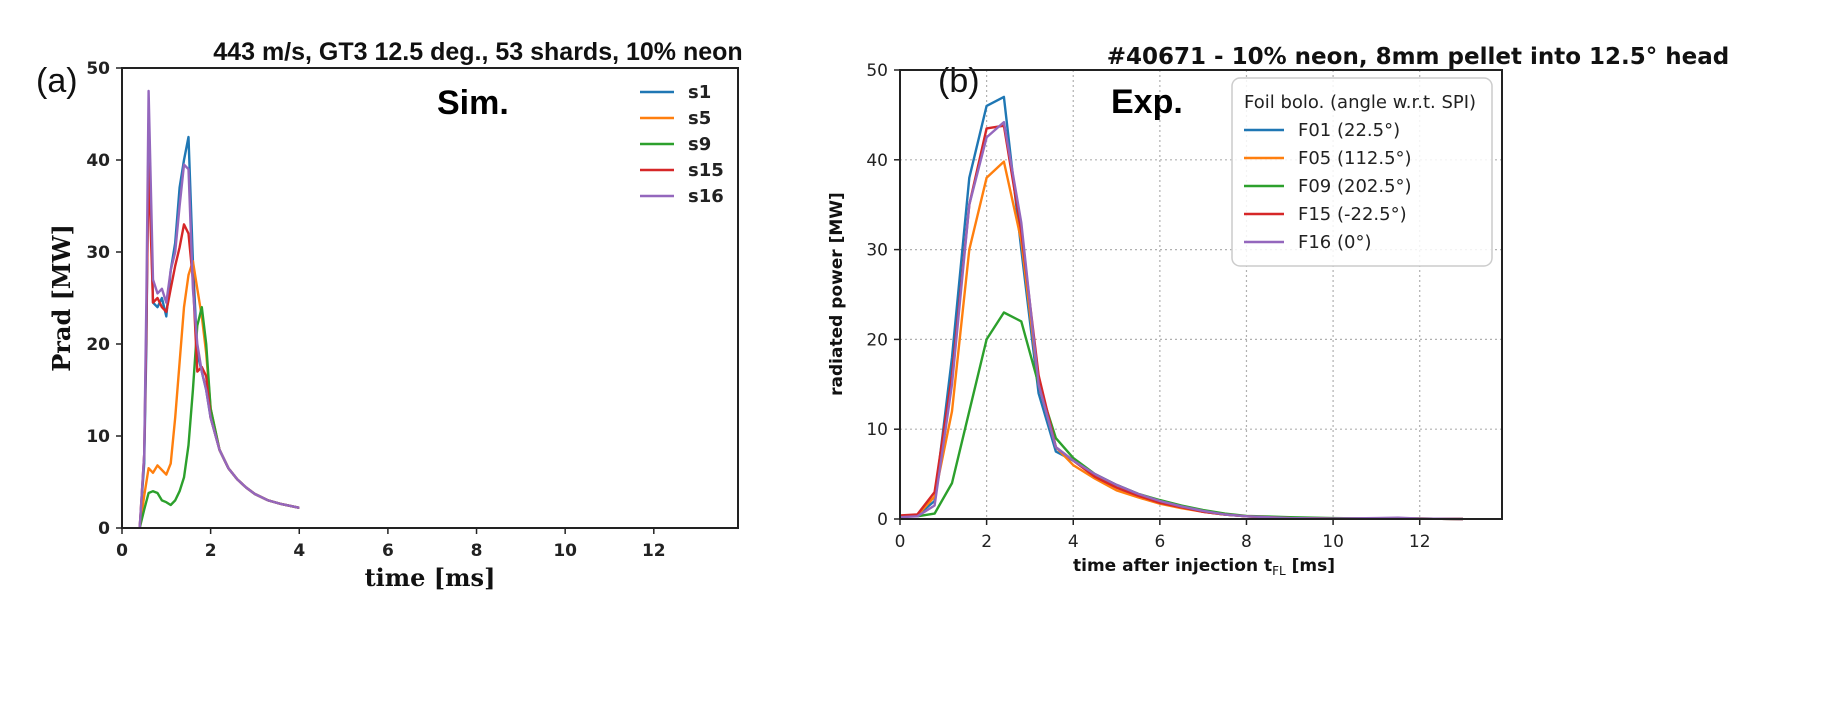  What do you see at coordinates (959, 81) in the screenshot?
I see `panel-b-letter: (b)` at bounding box center [959, 81].